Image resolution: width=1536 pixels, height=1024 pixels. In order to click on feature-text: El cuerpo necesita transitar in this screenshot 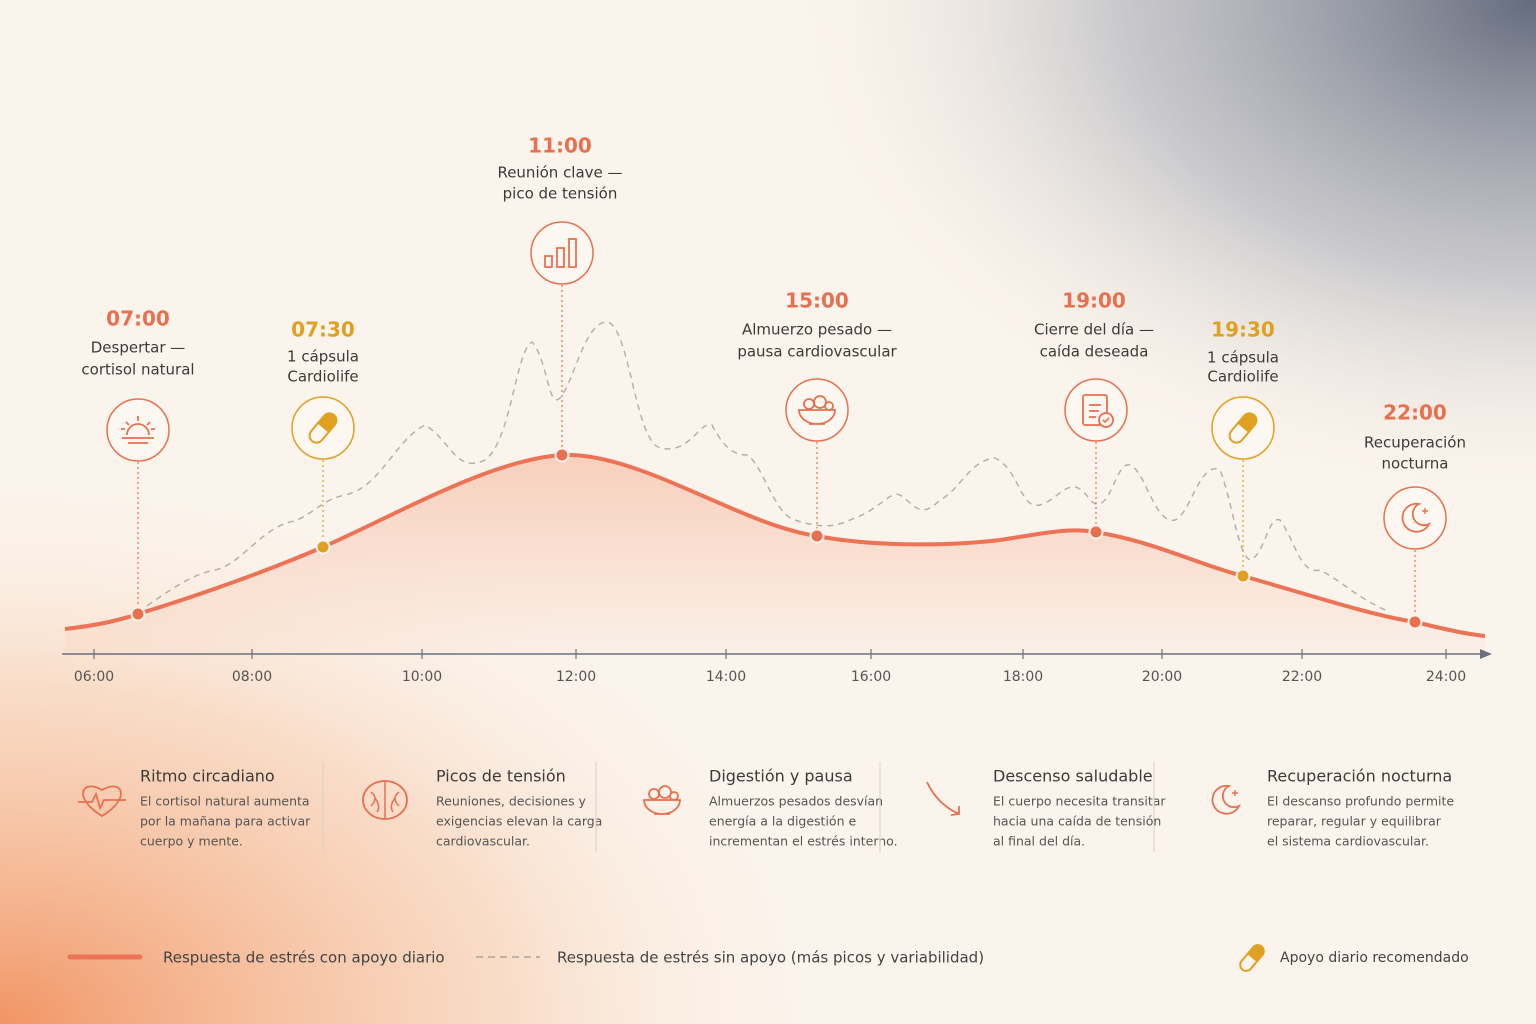, I will do `click(1079, 801)`.